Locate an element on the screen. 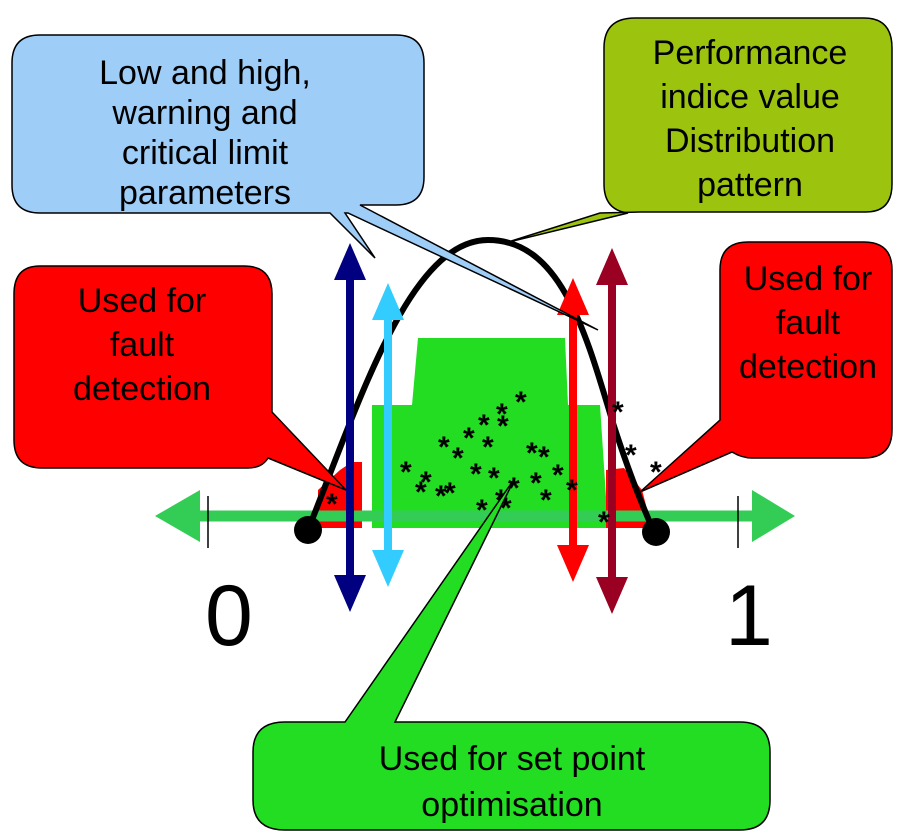 The width and height of the screenshot is (904, 834). callout-fault-right-line-1: Used for is located at coordinates (808, 279).